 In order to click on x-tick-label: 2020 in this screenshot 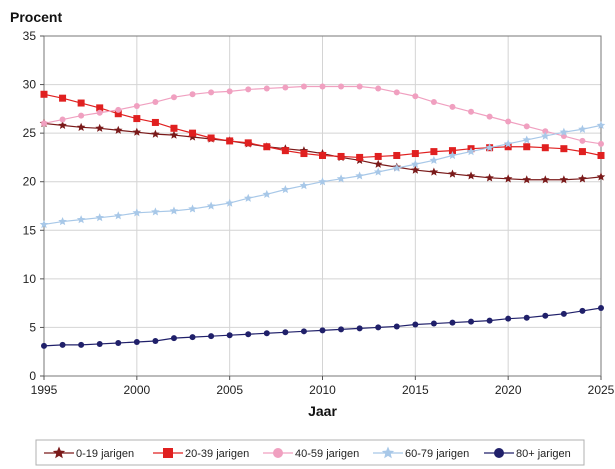, I will do `click(508, 390)`.